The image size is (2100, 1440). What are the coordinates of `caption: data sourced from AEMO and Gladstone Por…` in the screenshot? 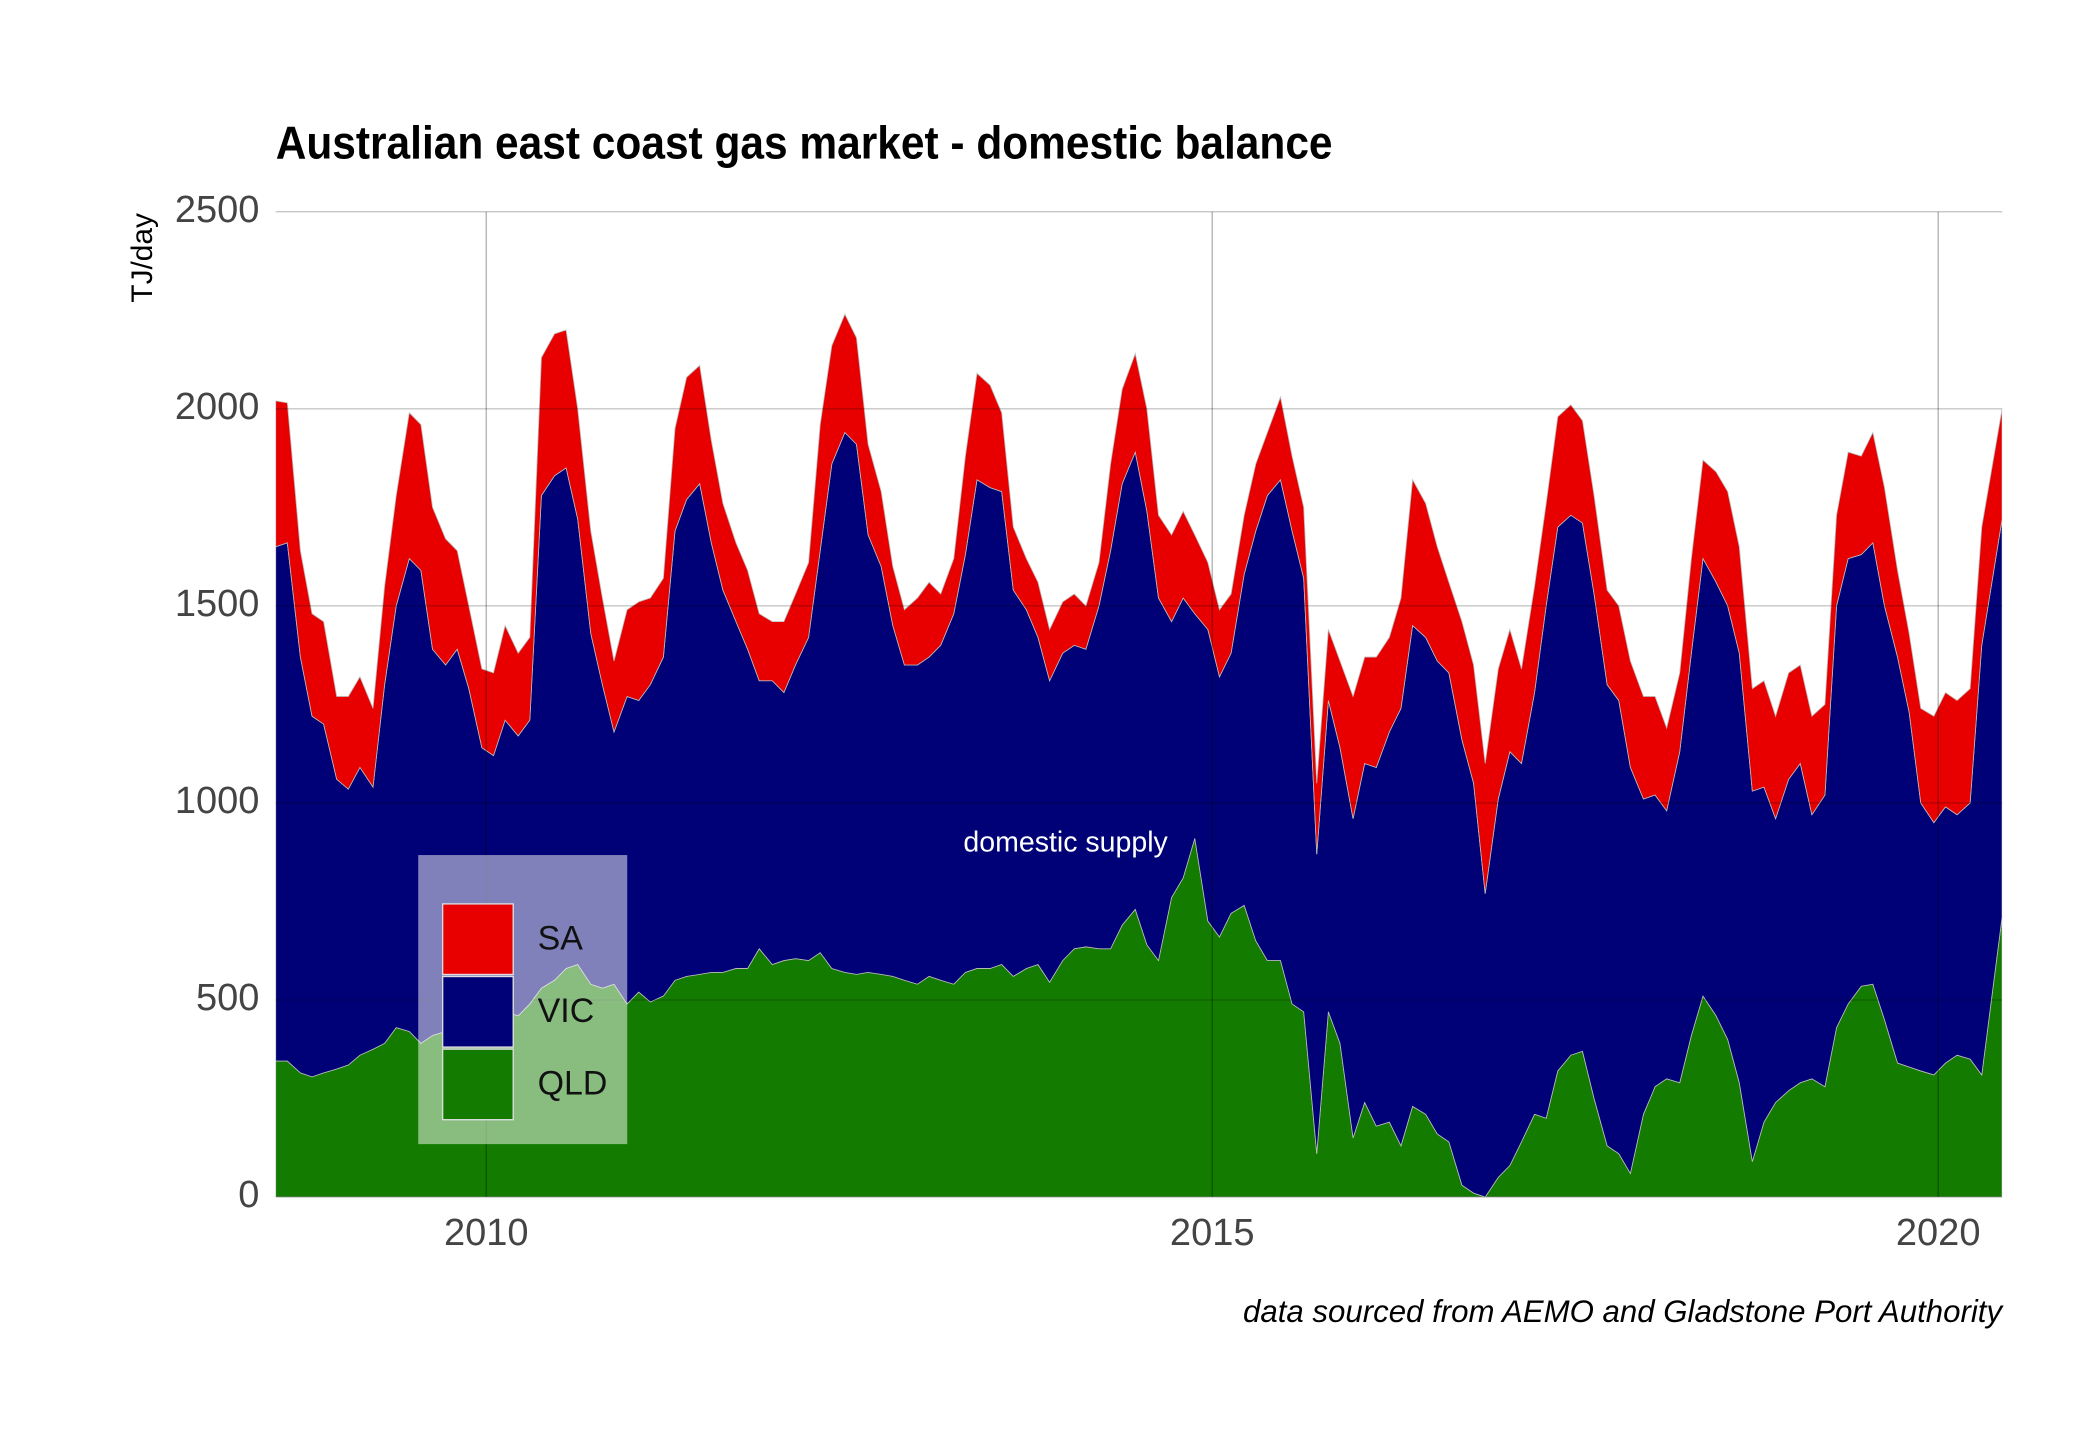 It's located at (1623, 1311).